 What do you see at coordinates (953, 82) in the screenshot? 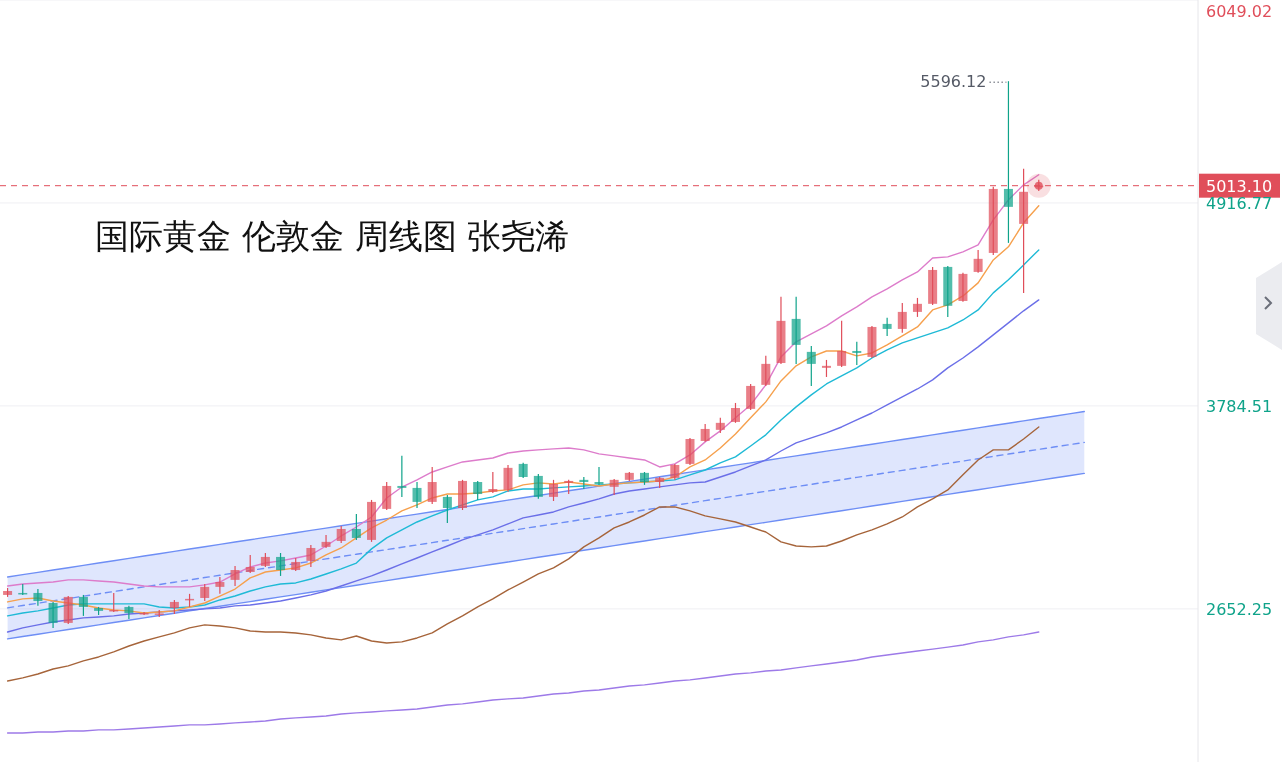
I see `annotation: 5596.12` at bounding box center [953, 82].